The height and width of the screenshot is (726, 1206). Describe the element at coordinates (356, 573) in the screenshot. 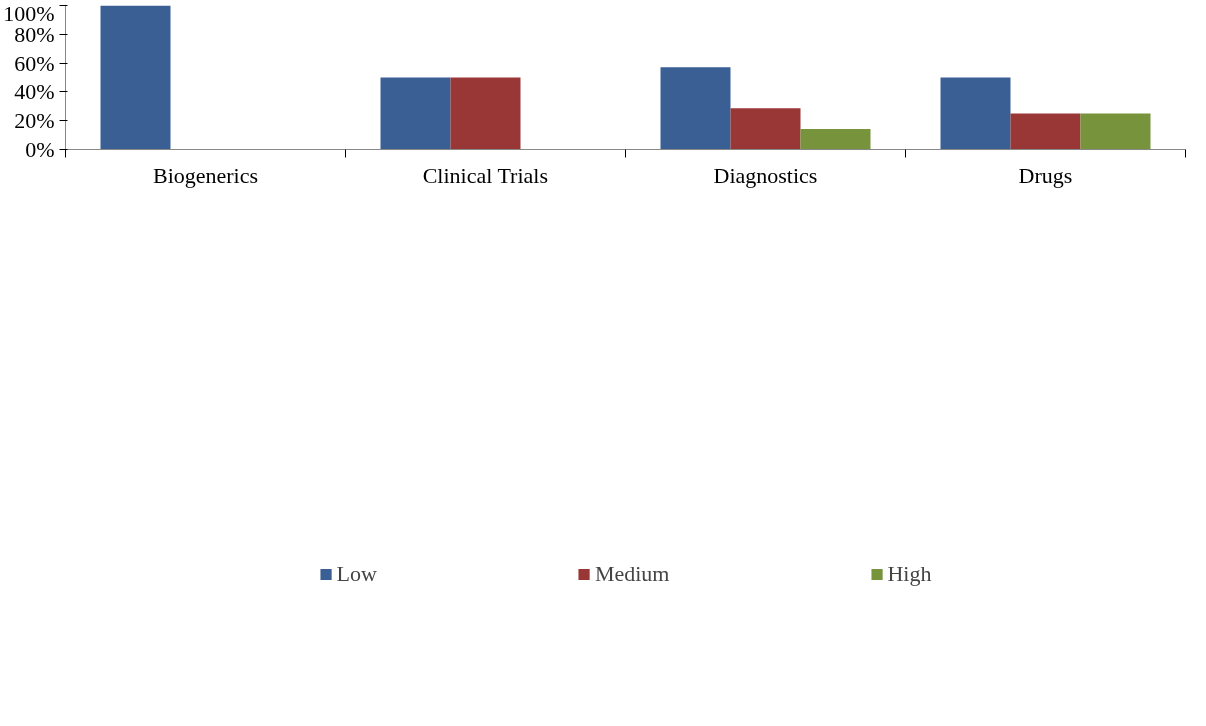

I see `legend-label: Low` at that location.